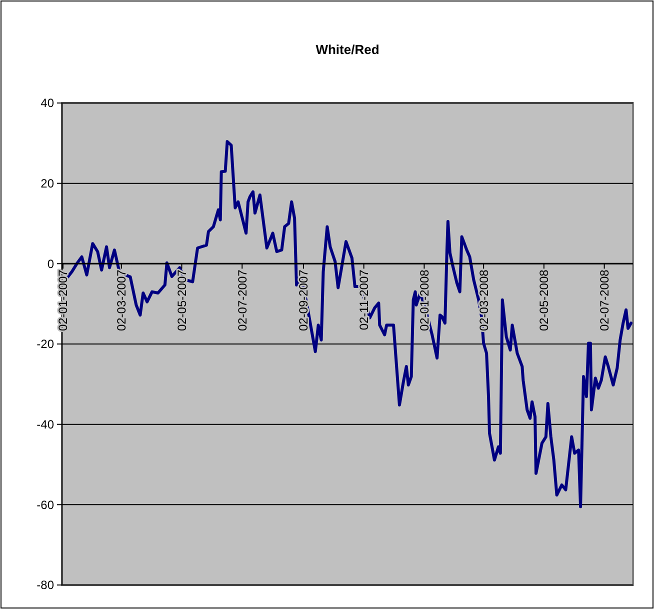 This screenshot has height=610, width=655. I want to click on y-tick-label: -60, so click(45, 505).